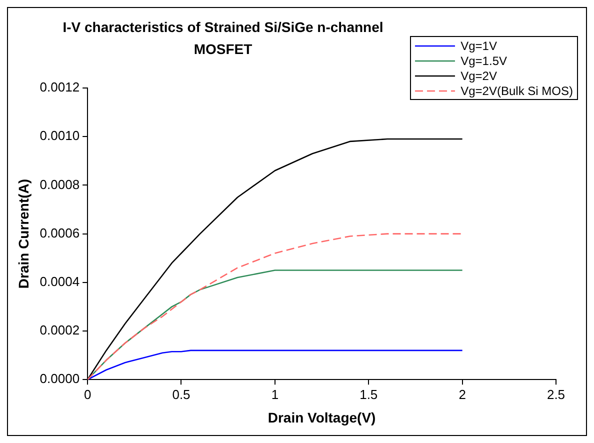  What do you see at coordinates (478, 75) in the screenshot?
I see `legend-label: Vg=2V` at bounding box center [478, 75].